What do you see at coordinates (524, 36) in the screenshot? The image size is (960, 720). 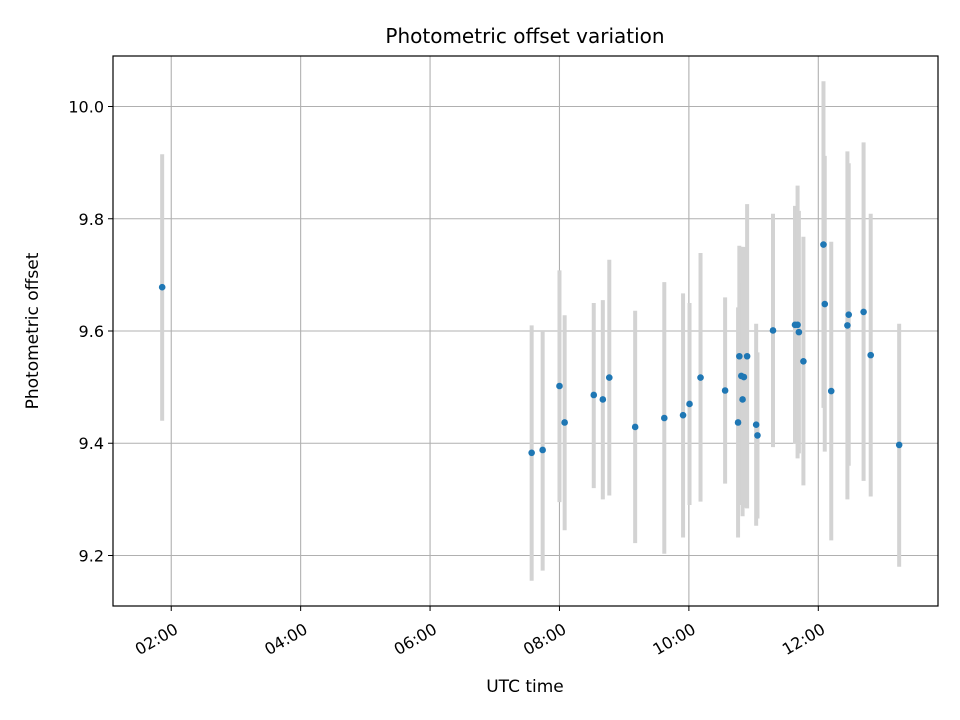 I see `chart-title: Photometric offset variation` at bounding box center [524, 36].